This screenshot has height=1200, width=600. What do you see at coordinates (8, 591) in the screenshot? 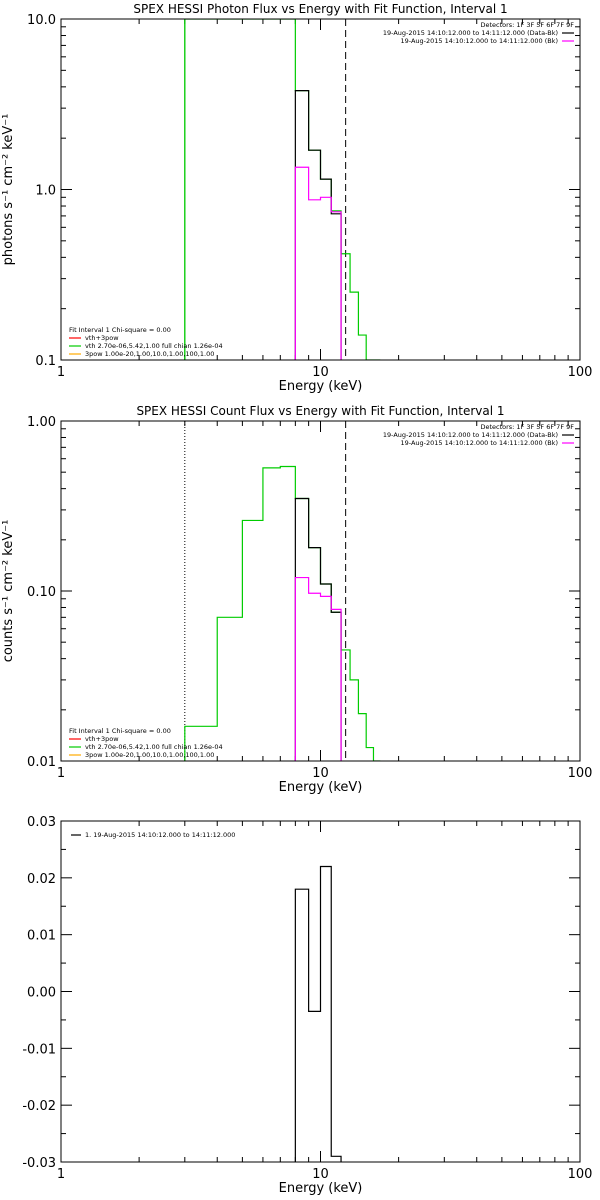
I see `y-axis-label: counts s⁻¹ cm⁻² keV⁻¹` at bounding box center [8, 591].